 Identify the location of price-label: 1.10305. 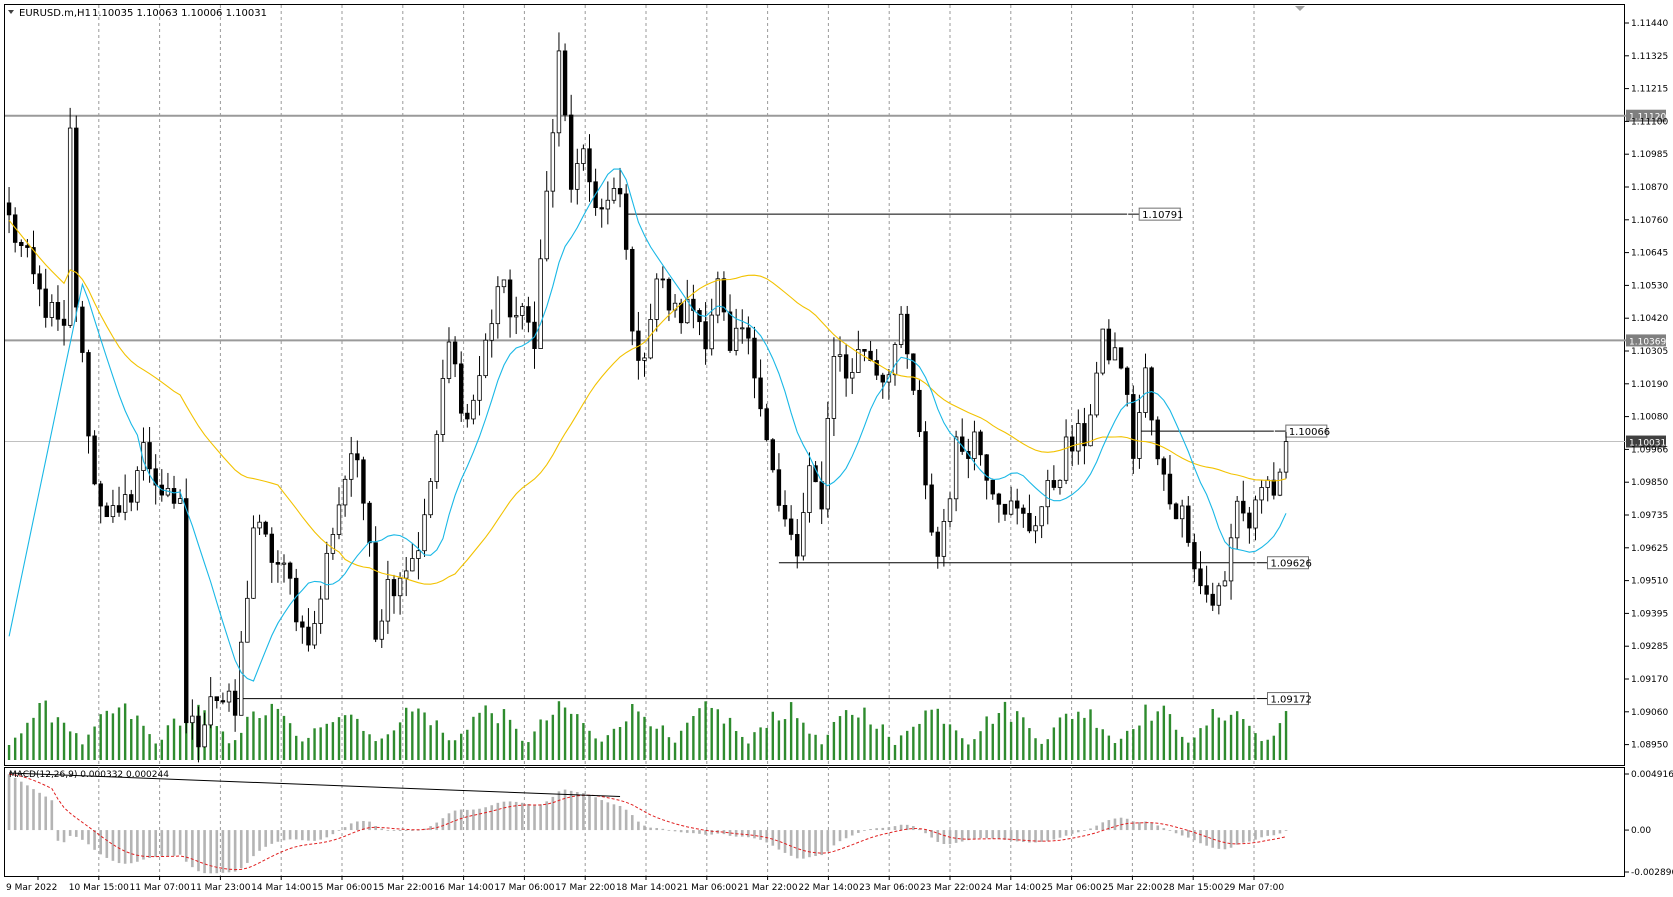
(1649, 352).